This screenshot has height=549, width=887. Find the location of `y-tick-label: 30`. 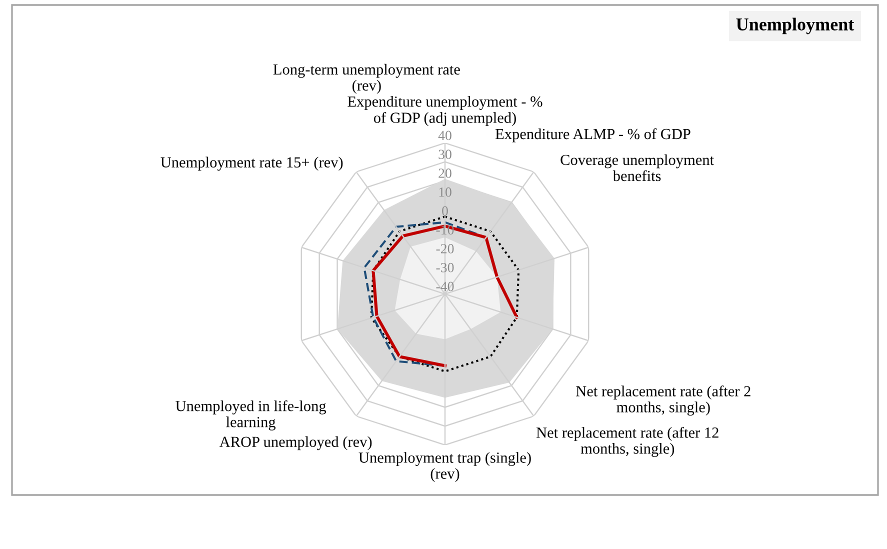

y-tick-label: 30 is located at coordinates (445, 155).